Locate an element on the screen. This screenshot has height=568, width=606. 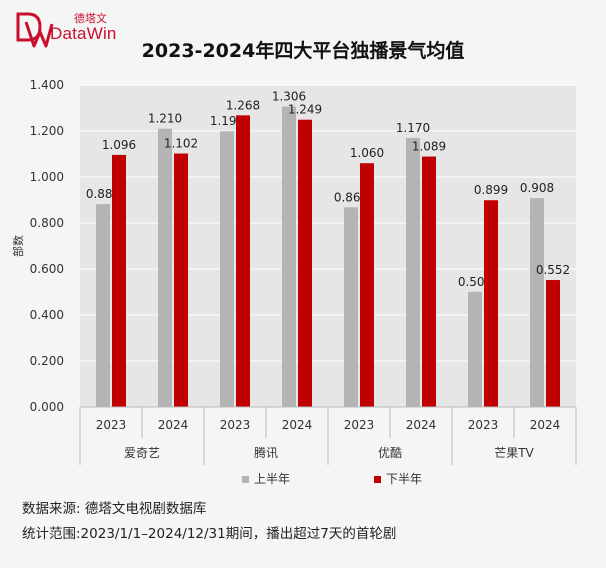
data-label: 0.908 is located at coordinates (537, 188).